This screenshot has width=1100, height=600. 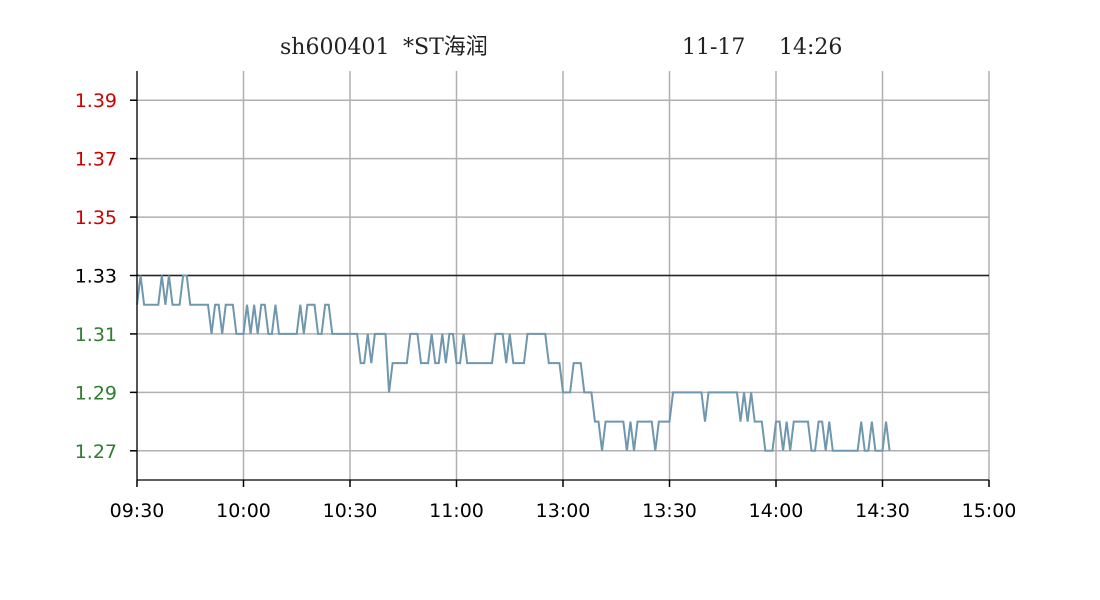 What do you see at coordinates (137, 511) in the screenshot?
I see `x-tick-label: 09:30` at bounding box center [137, 511].